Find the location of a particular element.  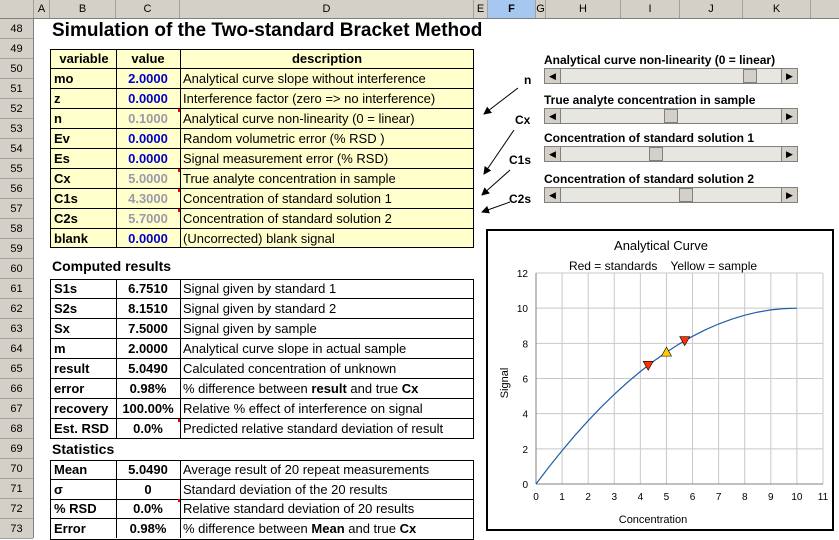

computed-description: Analytical curve slope in actual sample is located at coordinates (295, 348).